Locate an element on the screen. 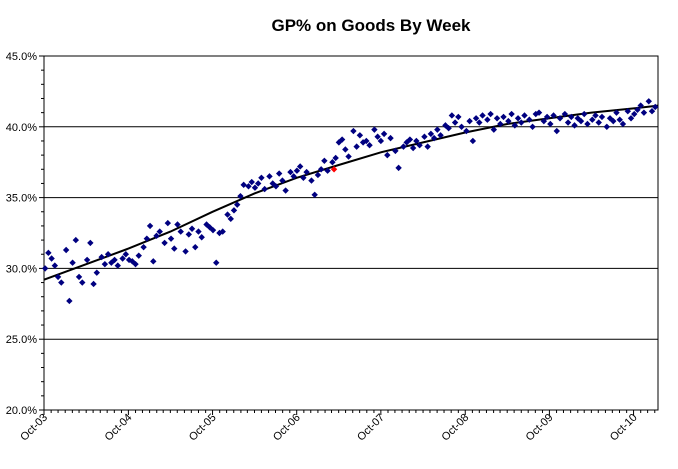 The image size is (678, 469). y-tick-label: 40.0% is located at coordinates (21, 128).